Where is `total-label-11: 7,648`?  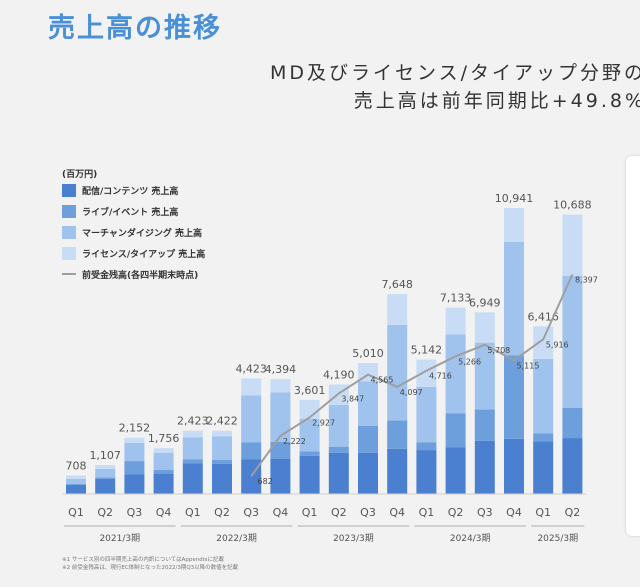
total-label-11: 7,648 is located at coordinates (397, 284).